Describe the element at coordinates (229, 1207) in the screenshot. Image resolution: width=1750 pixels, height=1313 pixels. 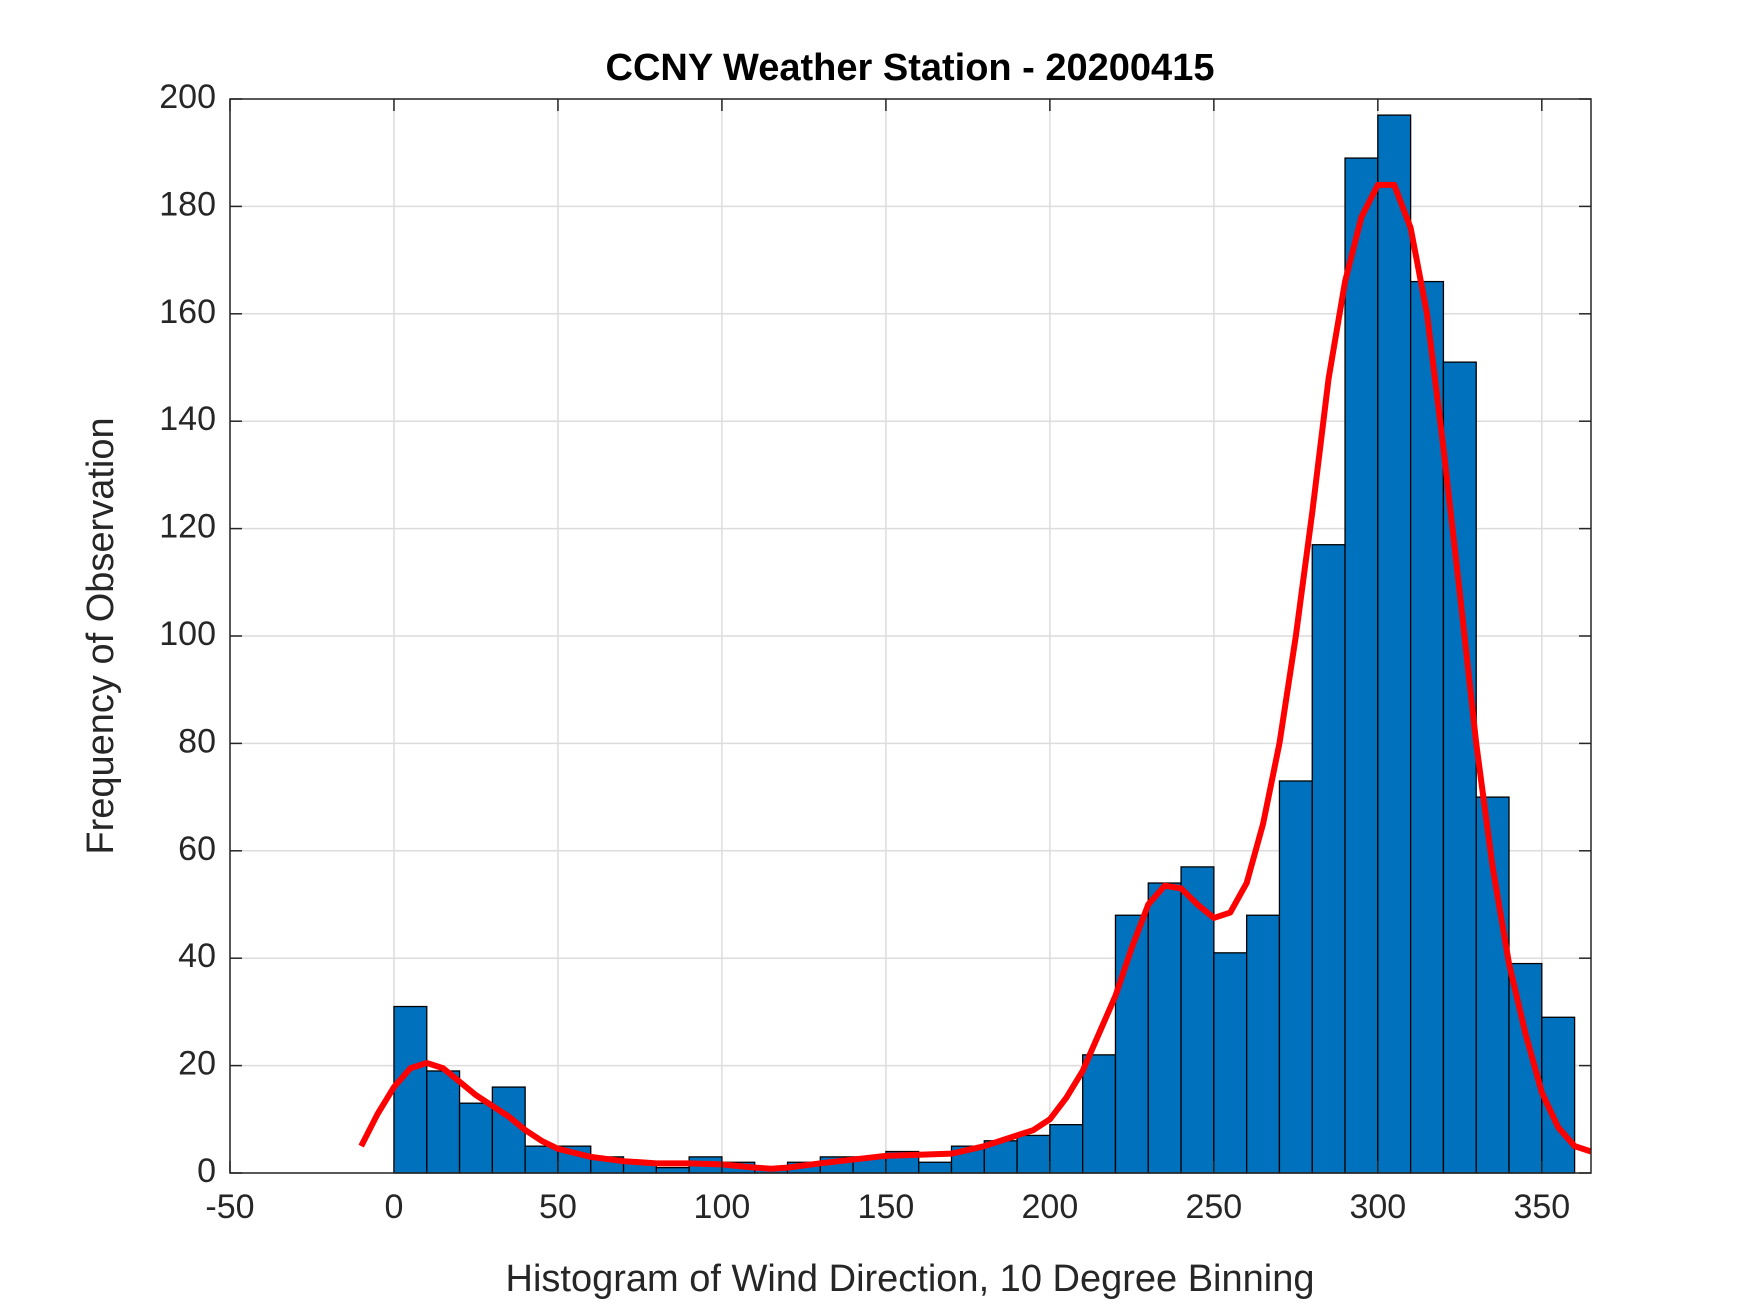
I see `x-tick-label: -50` at that location.